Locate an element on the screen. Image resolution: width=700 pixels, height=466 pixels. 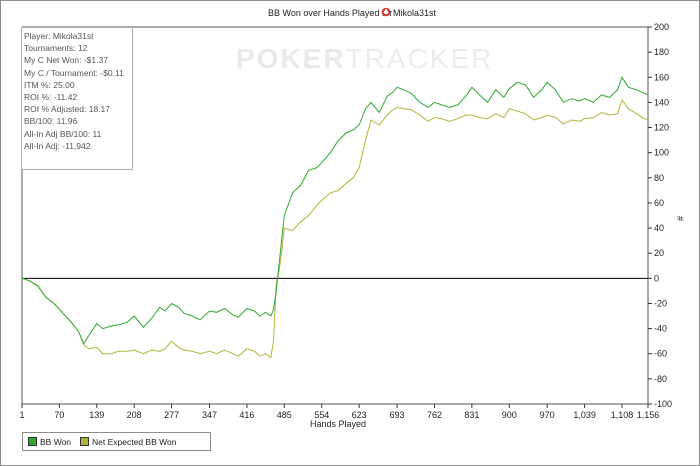
x-tick-label: 900 is located at coordinates (509, 415).